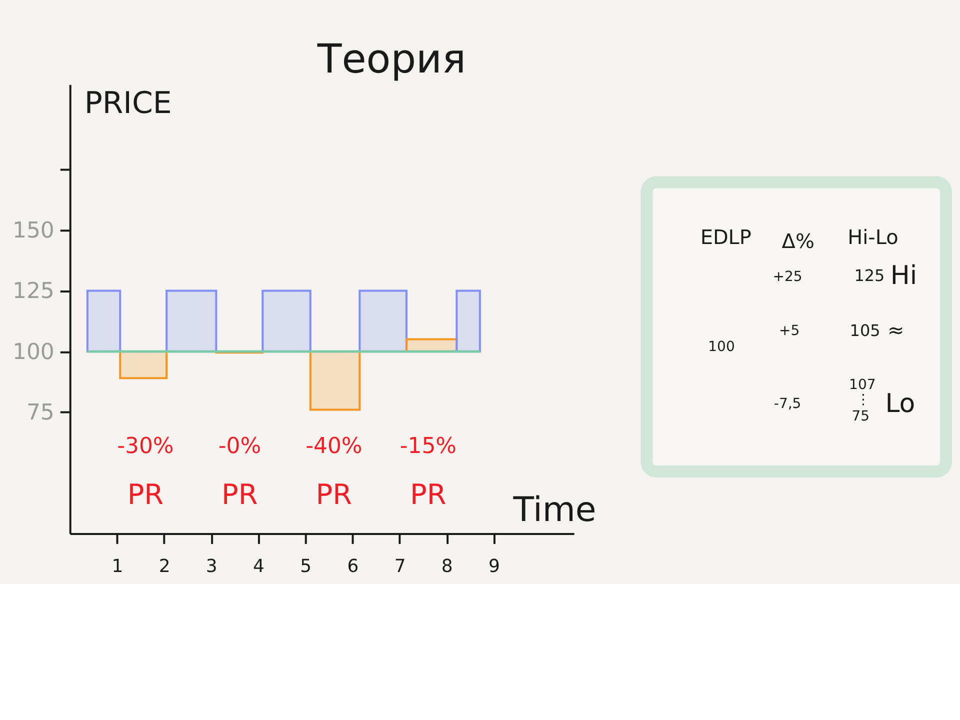 The image size is (960, 720). What do you see at coordinates (33, 291) in the screenshot?
I see `y-tick-label: 125` at bounding box center [33, 291].